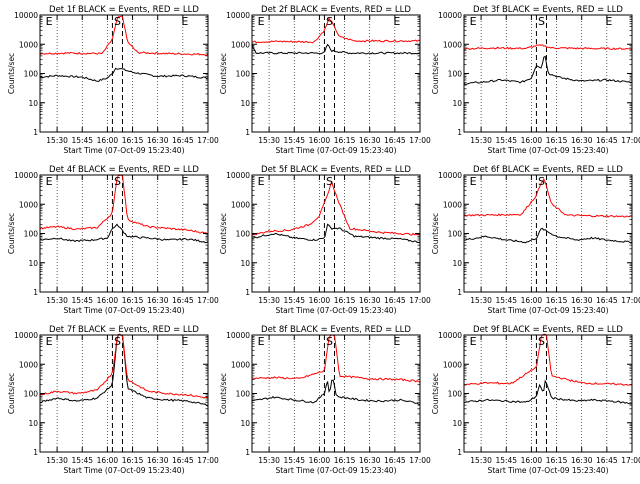  I want to click on panel-title: Det 2f BLACK = Events, RED = LLD, so click(336, 10).